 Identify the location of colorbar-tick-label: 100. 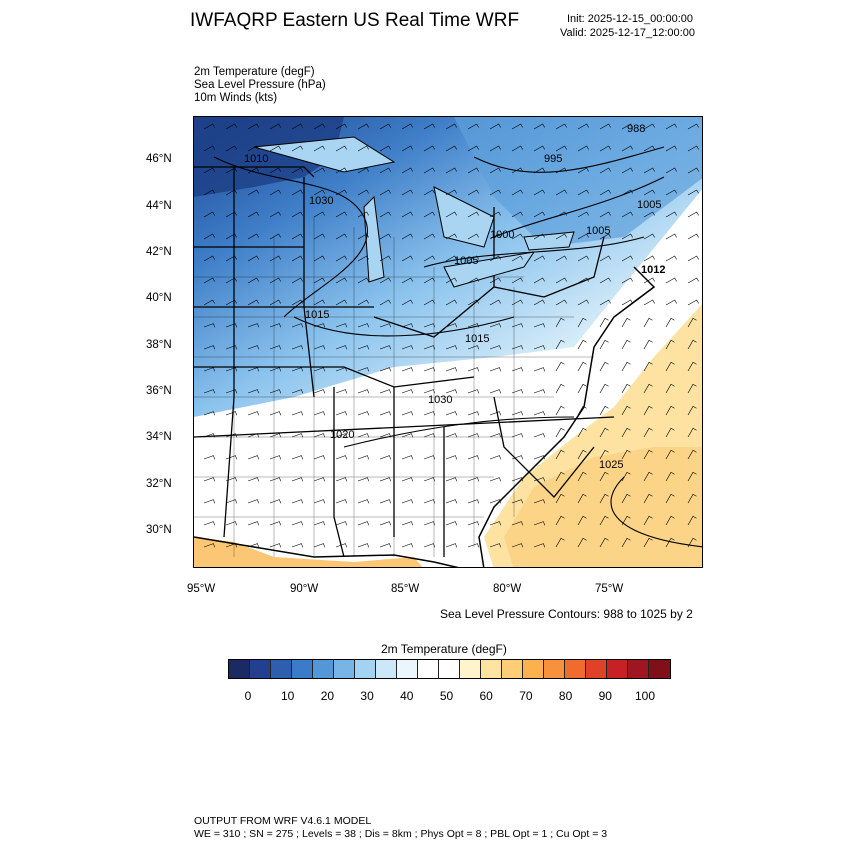
(645, 696).